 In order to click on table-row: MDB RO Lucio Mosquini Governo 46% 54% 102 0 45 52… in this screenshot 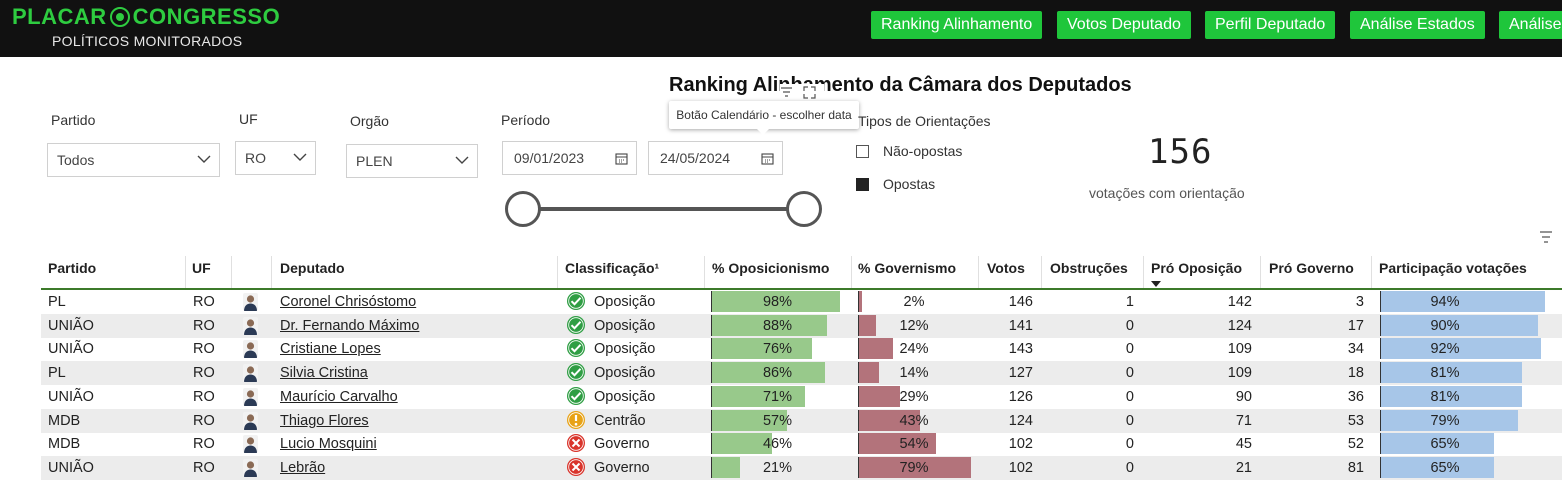, I will do `click(801, 444)`.